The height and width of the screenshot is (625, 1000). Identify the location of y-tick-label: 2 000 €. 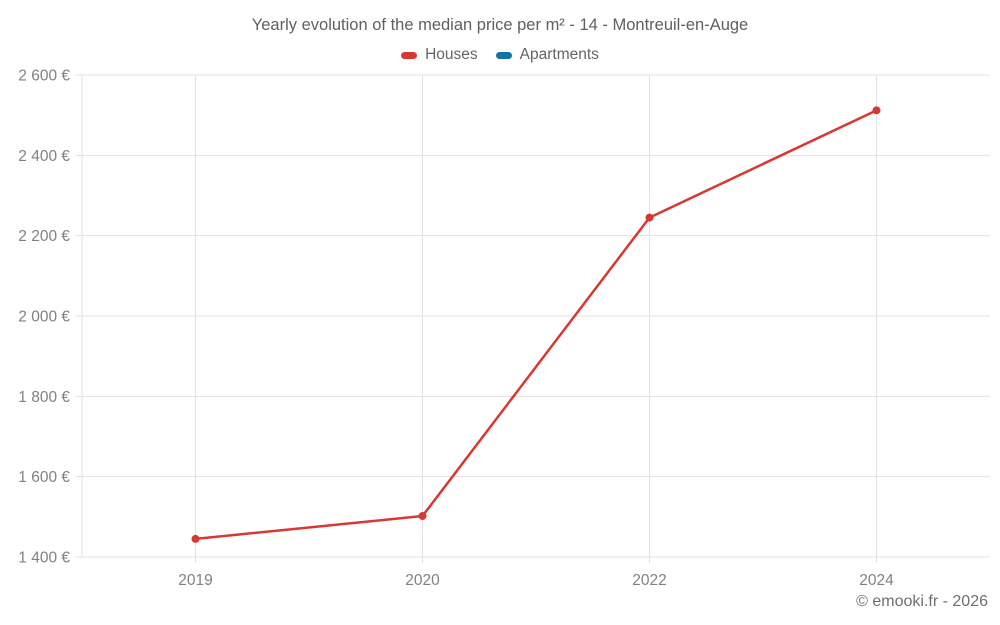
(44, 317).